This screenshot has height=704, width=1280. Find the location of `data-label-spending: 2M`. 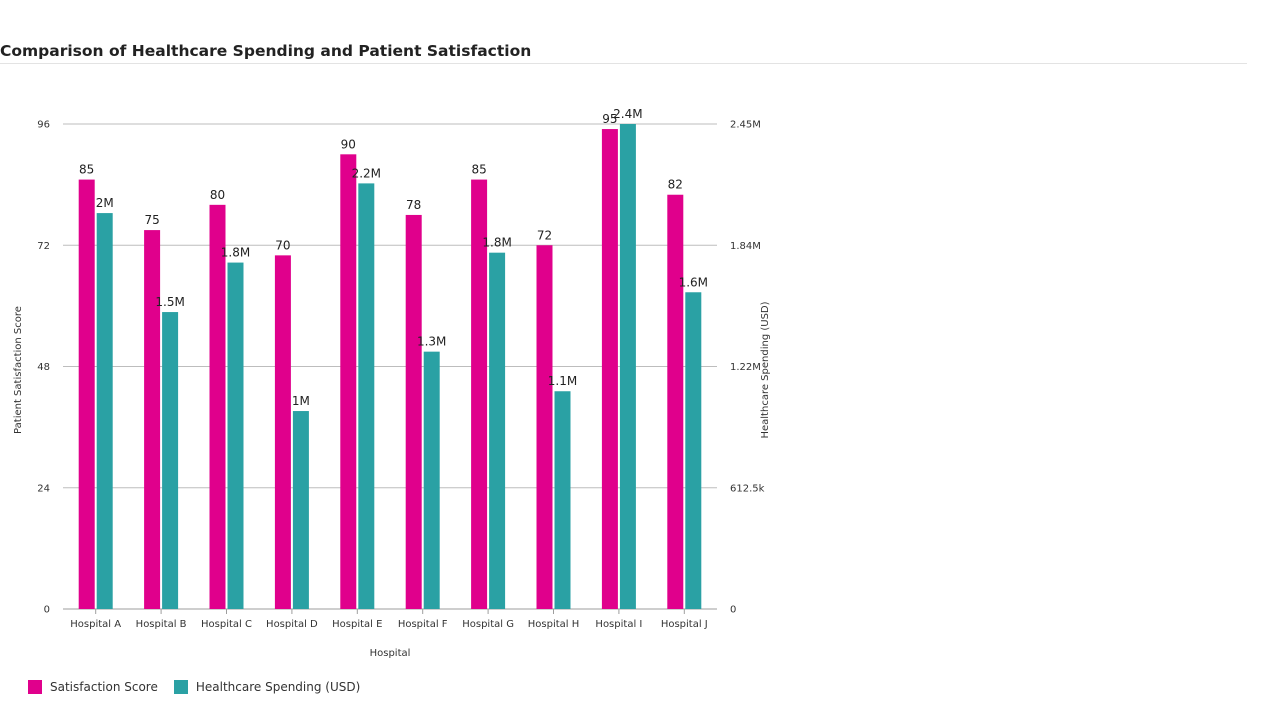

data-label-spending: 2M is located at coordinates (105, 203).